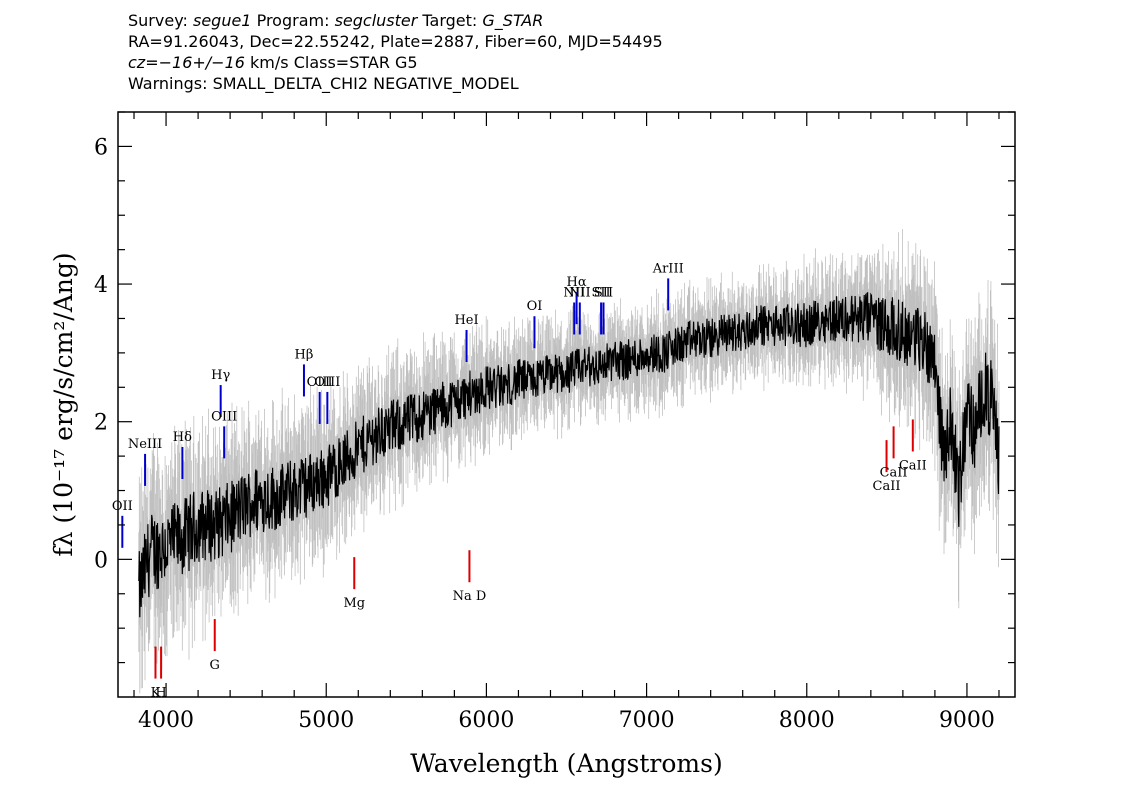 This screenshot has height=810, width=1134. Describe the element at coordinates (220, 375) in the screenshot. I see `emission-line-label: Hγ` at that location.